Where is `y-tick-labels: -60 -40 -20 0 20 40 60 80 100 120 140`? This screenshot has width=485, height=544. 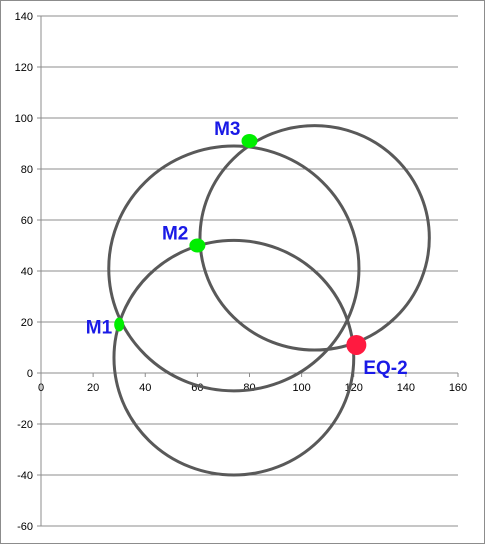 y-tick-labels: -60 -40 -20 0 20 40 60 80 100 120 140 is located at coordinates (24, 272).